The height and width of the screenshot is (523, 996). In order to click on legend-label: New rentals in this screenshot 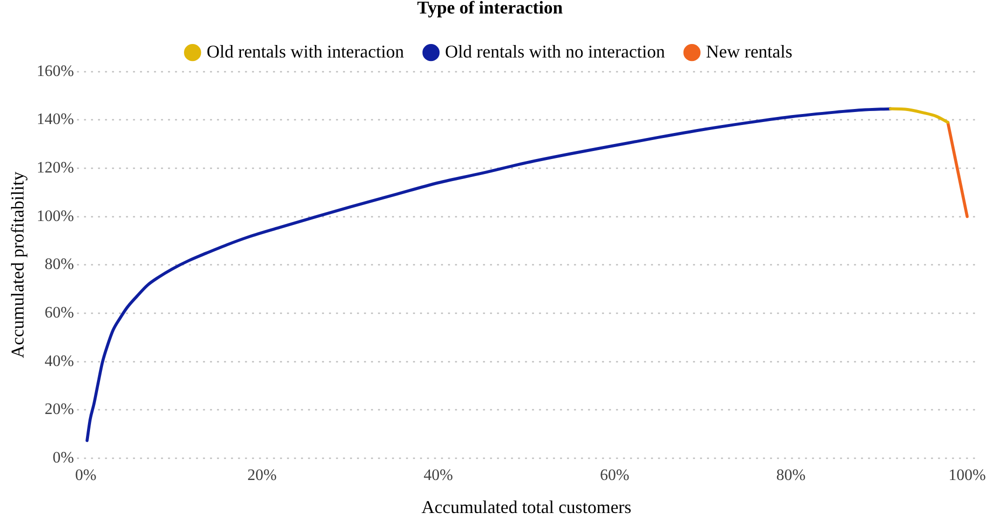, I will do `click(749, 51)`.